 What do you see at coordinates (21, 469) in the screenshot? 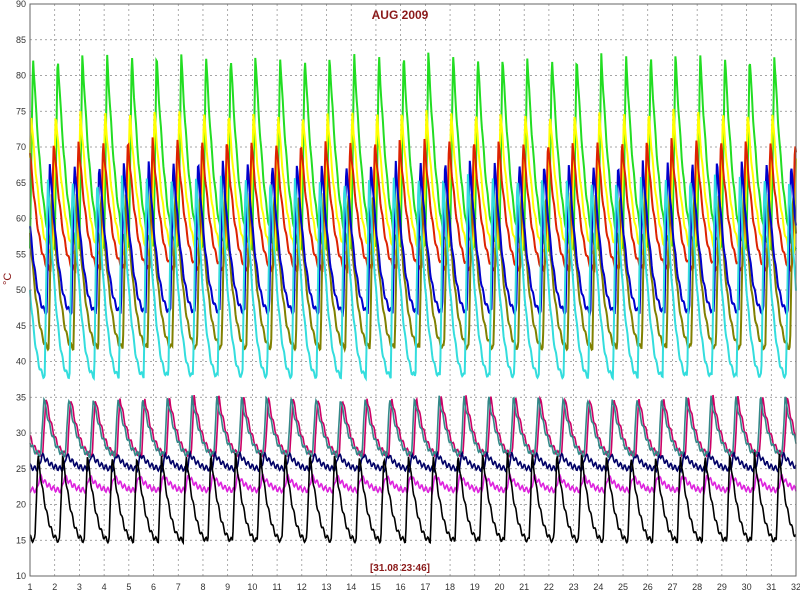
I see `y-tick-label: 25` at bounding box center [21, 469].